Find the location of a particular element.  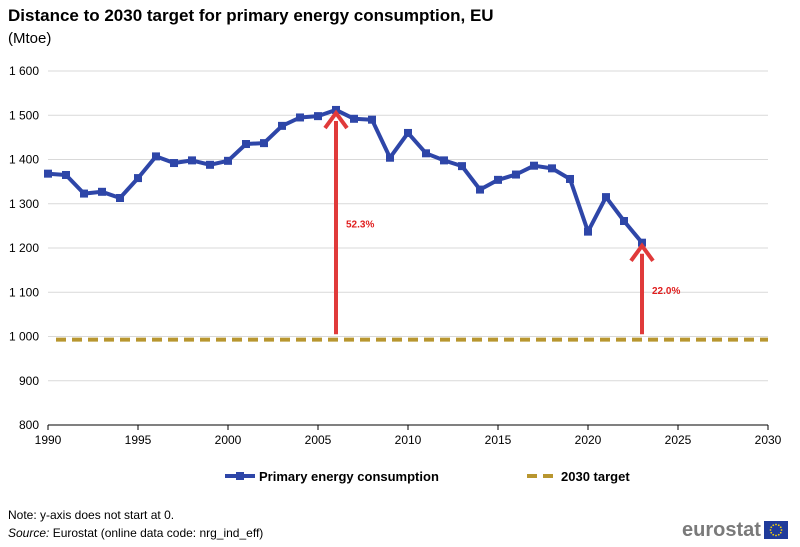

source-text: Eurostat (online data code: nrg_ind_eff) is located at coordinates (156, 533).